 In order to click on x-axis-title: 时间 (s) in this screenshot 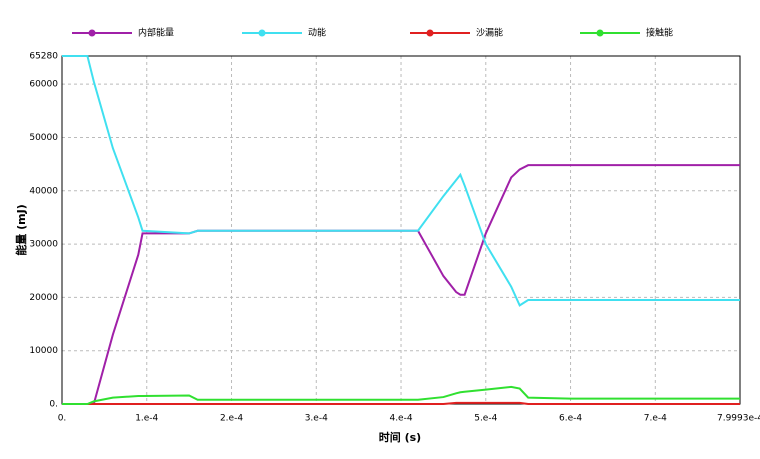, I will do `click(400, 437)`.